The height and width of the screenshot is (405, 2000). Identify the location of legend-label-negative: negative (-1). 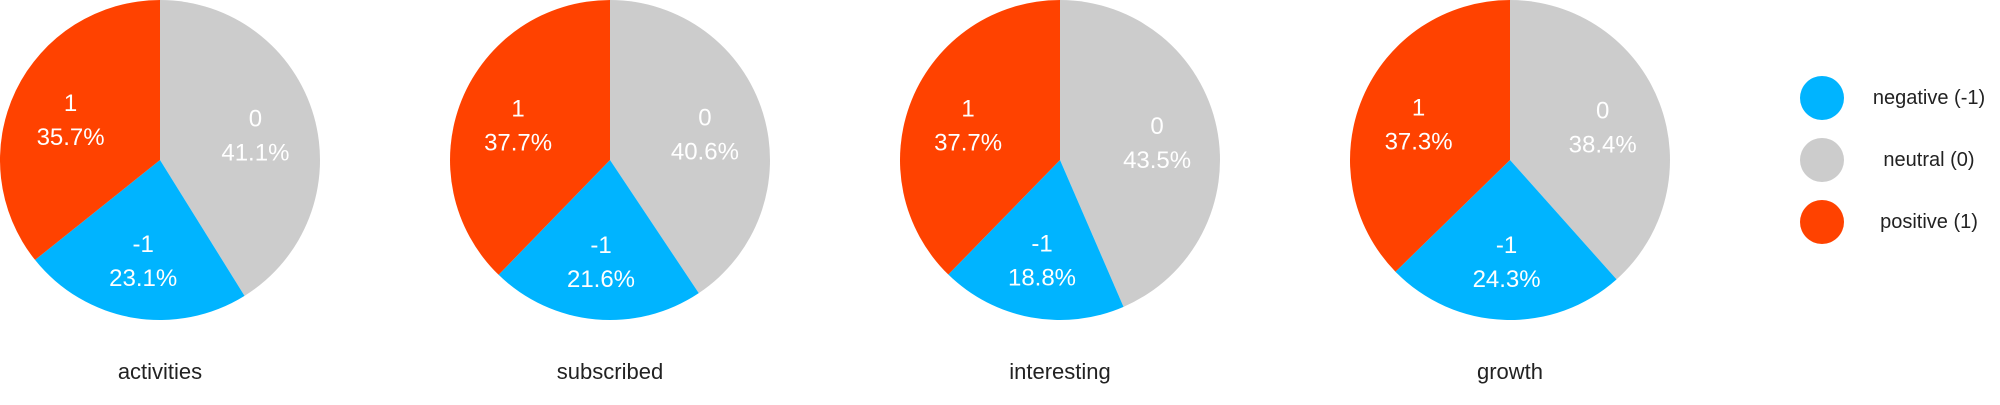
(1929, 97).